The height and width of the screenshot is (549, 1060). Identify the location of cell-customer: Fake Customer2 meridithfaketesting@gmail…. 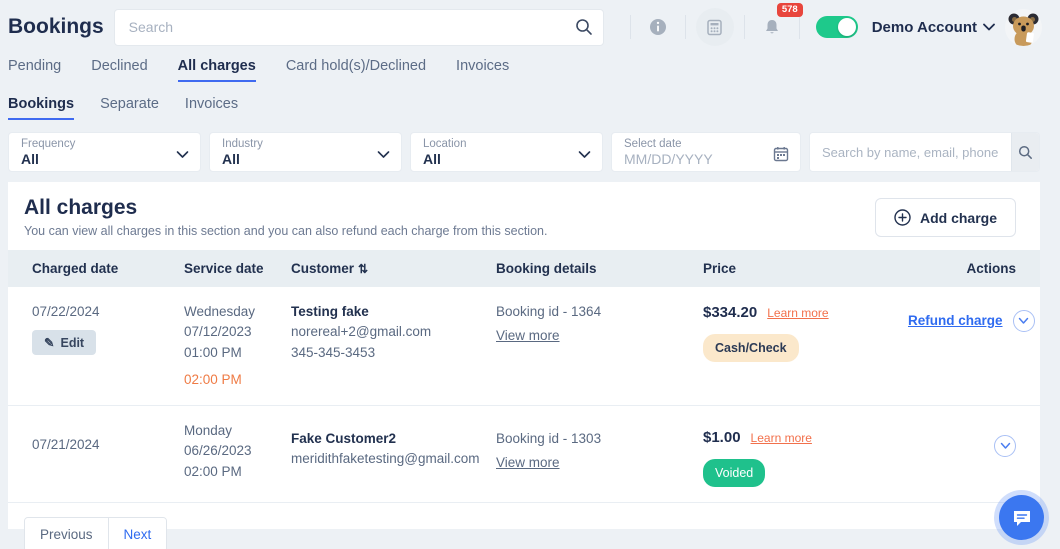
(385, 454).